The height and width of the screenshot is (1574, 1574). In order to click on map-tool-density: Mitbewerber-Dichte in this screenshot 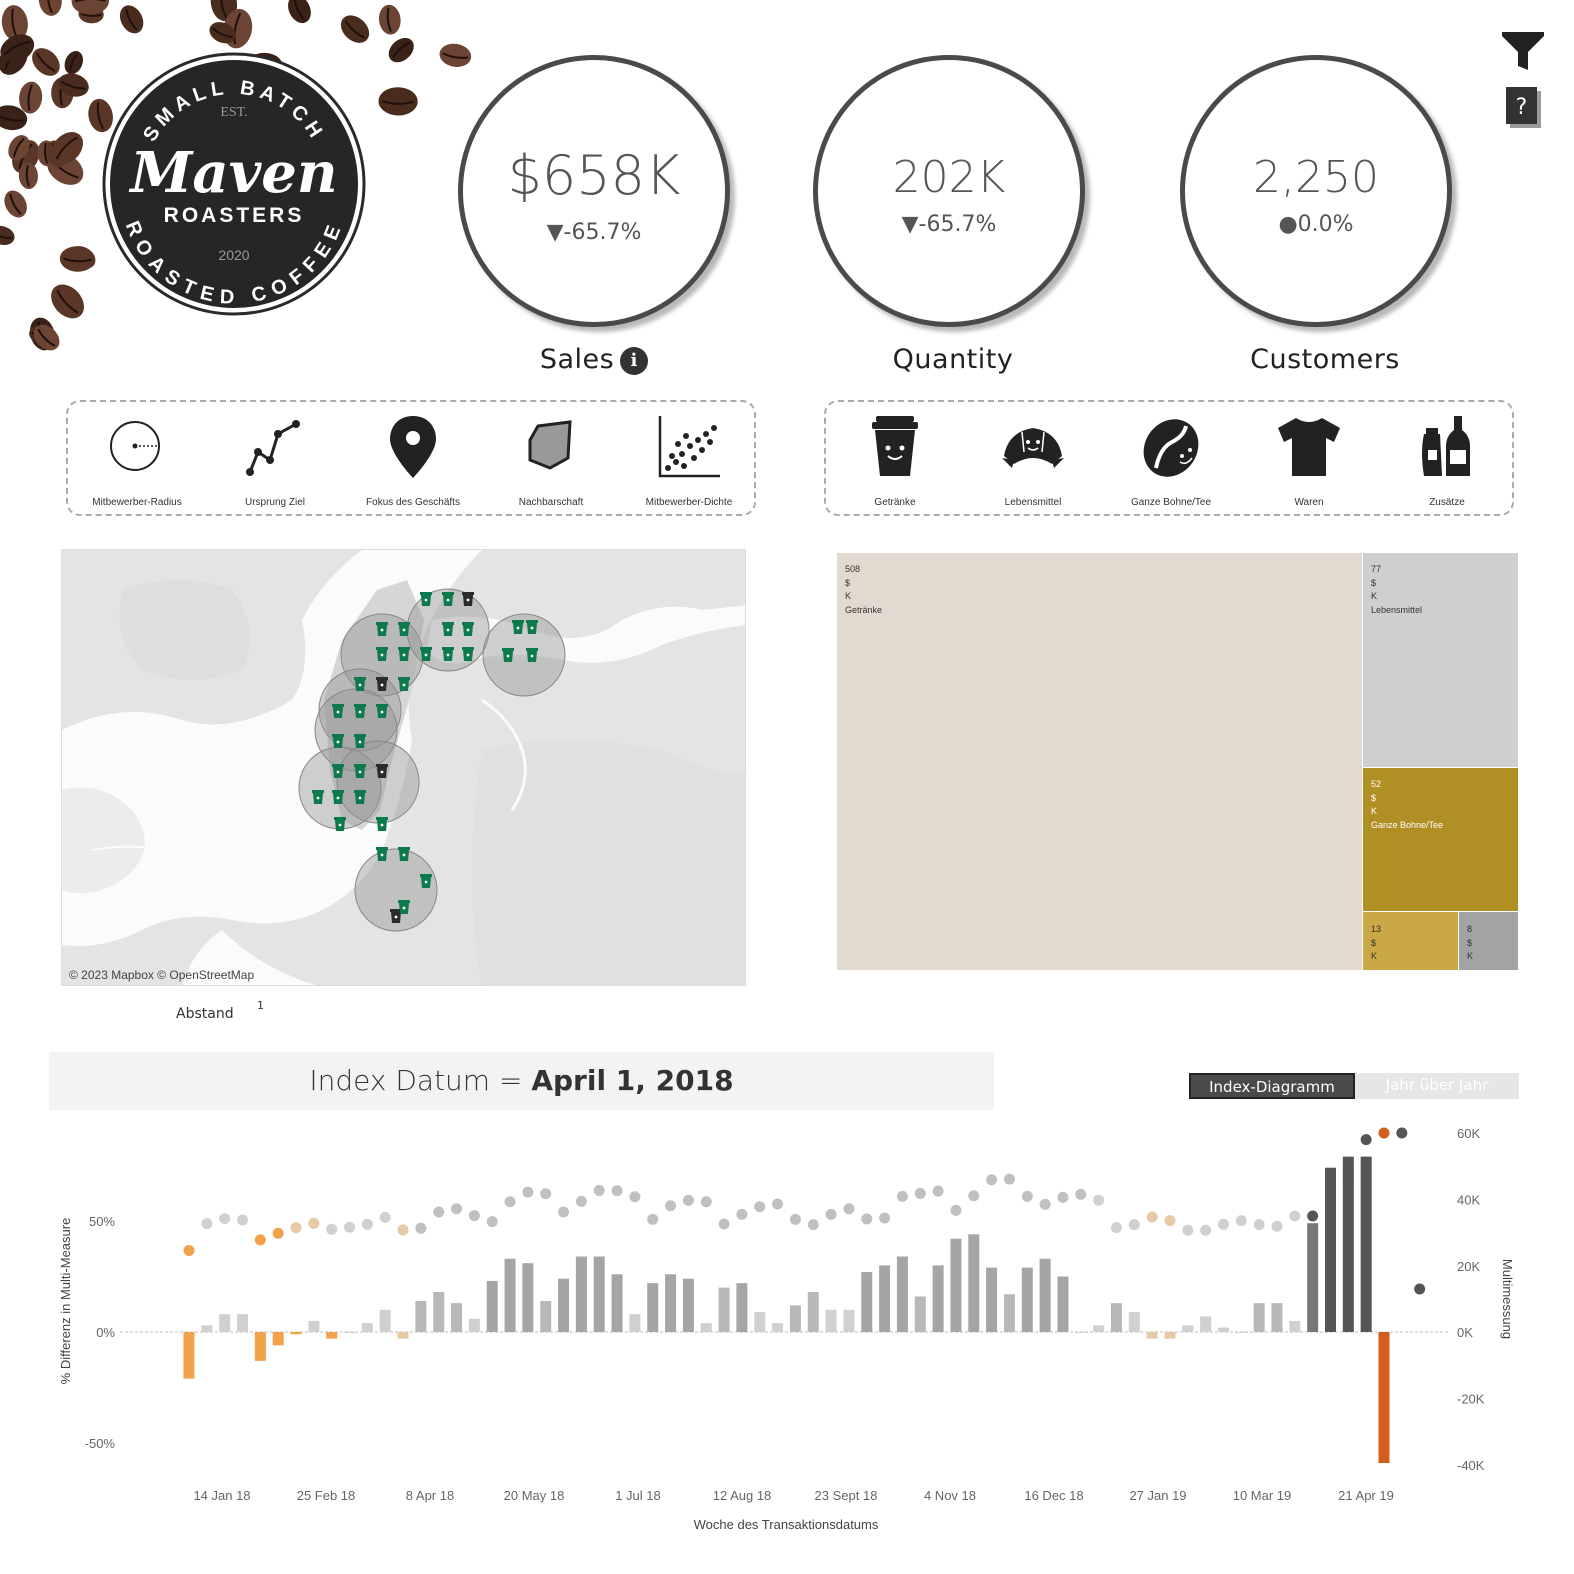, I will do `click(689, 459)`.